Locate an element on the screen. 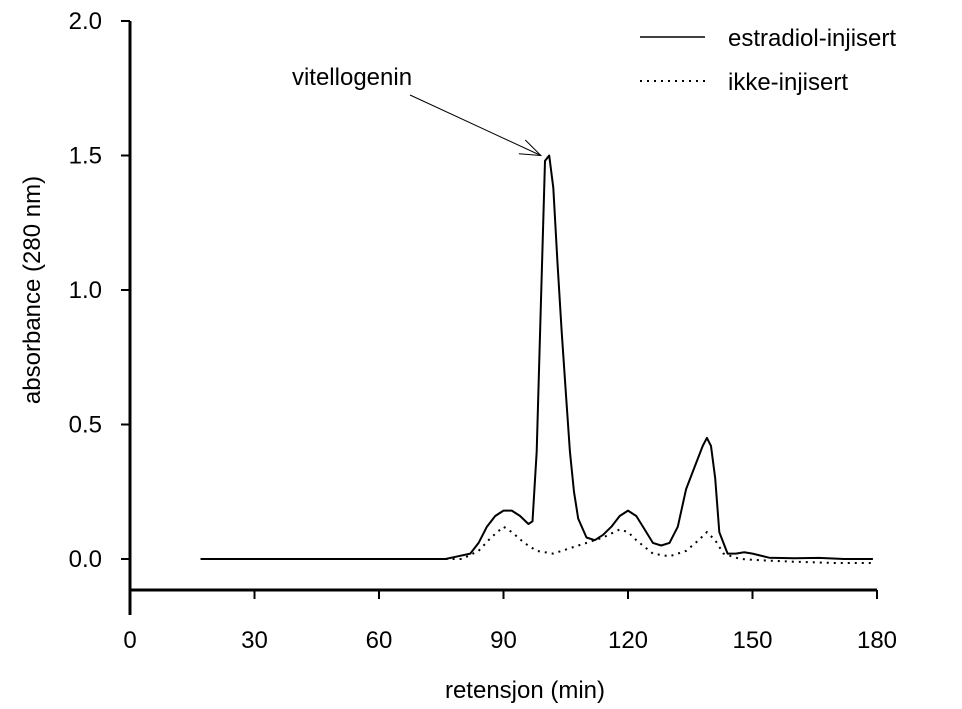 The image size is (962, 709). annotation-arrow-head is located at coordinates (530, 148).